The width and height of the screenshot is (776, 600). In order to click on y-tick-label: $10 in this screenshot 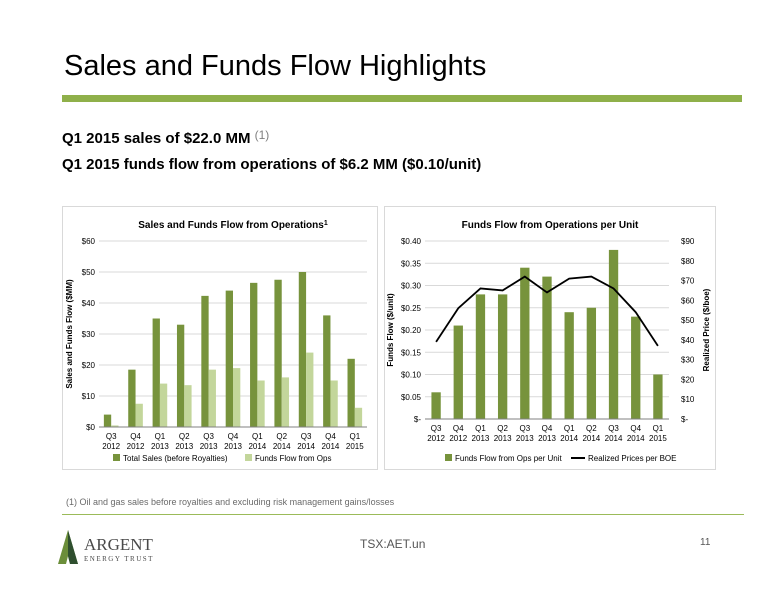, I will do `click(89, 396)`.